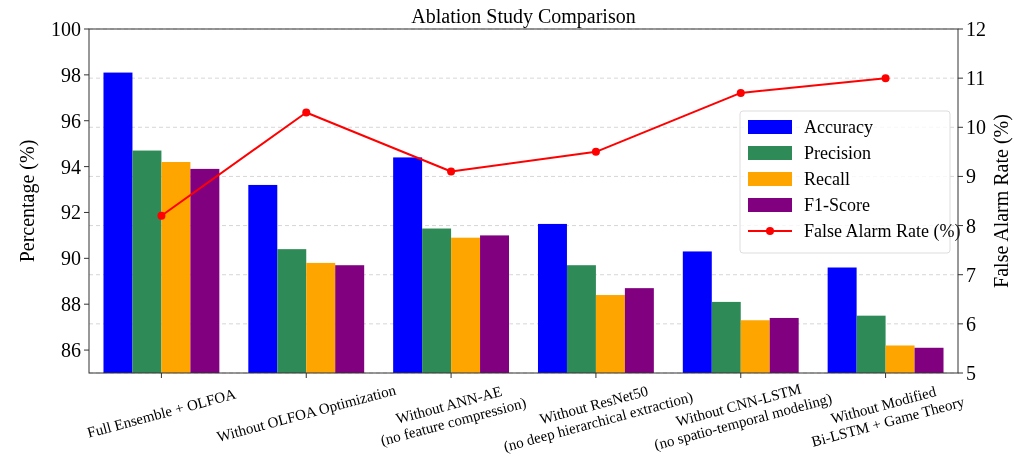 The image size is (1014, 464). Describe the element at coordinates (837, 153) in the screenshot. I see `legend-label: Precision` at that location.